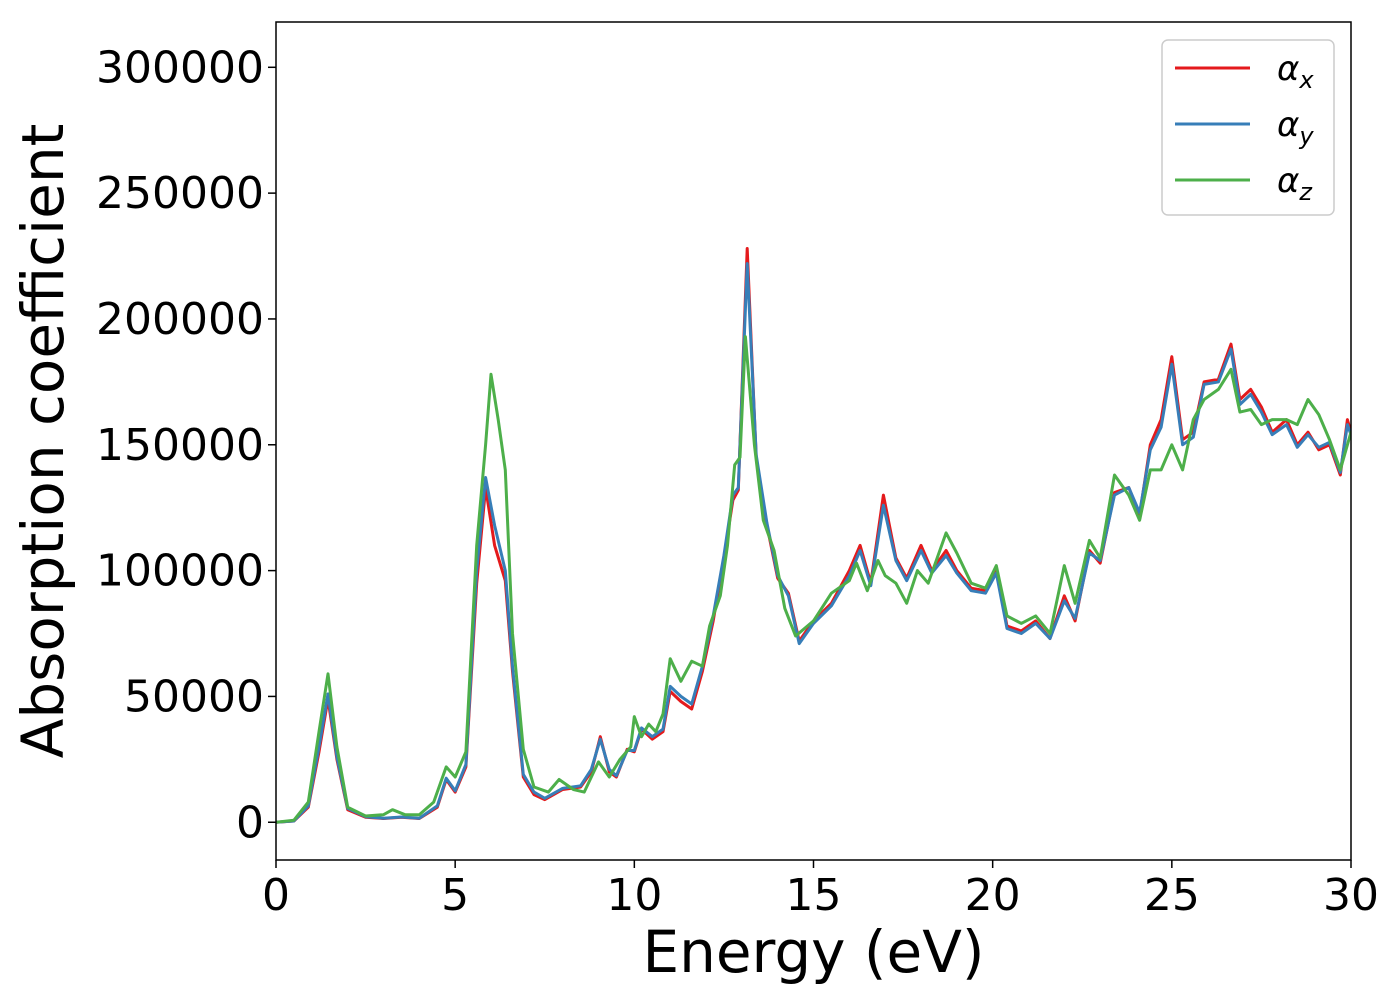 This screenshot has width=1400, height=1000. I want to click on y-tick-label: 250000, so click(180, 193).